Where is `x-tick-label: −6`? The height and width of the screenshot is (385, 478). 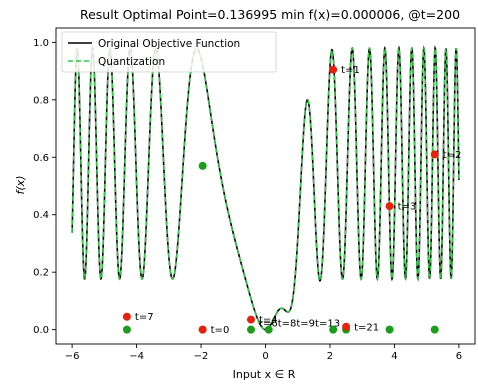
x-tick-label: −6 is located at coordinates (72, 356).